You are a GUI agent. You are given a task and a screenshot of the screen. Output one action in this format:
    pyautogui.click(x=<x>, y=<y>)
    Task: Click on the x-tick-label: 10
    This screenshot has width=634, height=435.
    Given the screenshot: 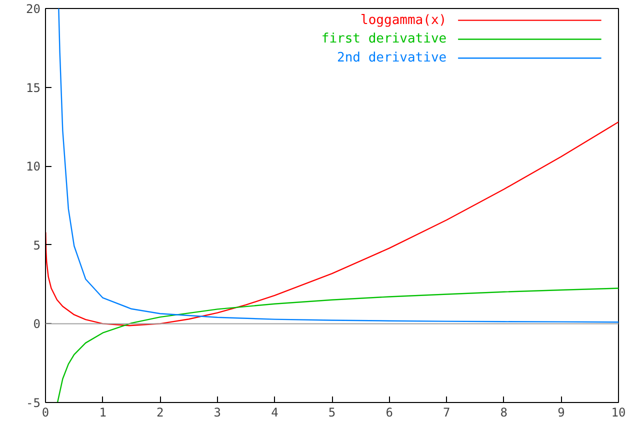 What is the action you would take?
    pyautogui.click(x=618, y=413)
    